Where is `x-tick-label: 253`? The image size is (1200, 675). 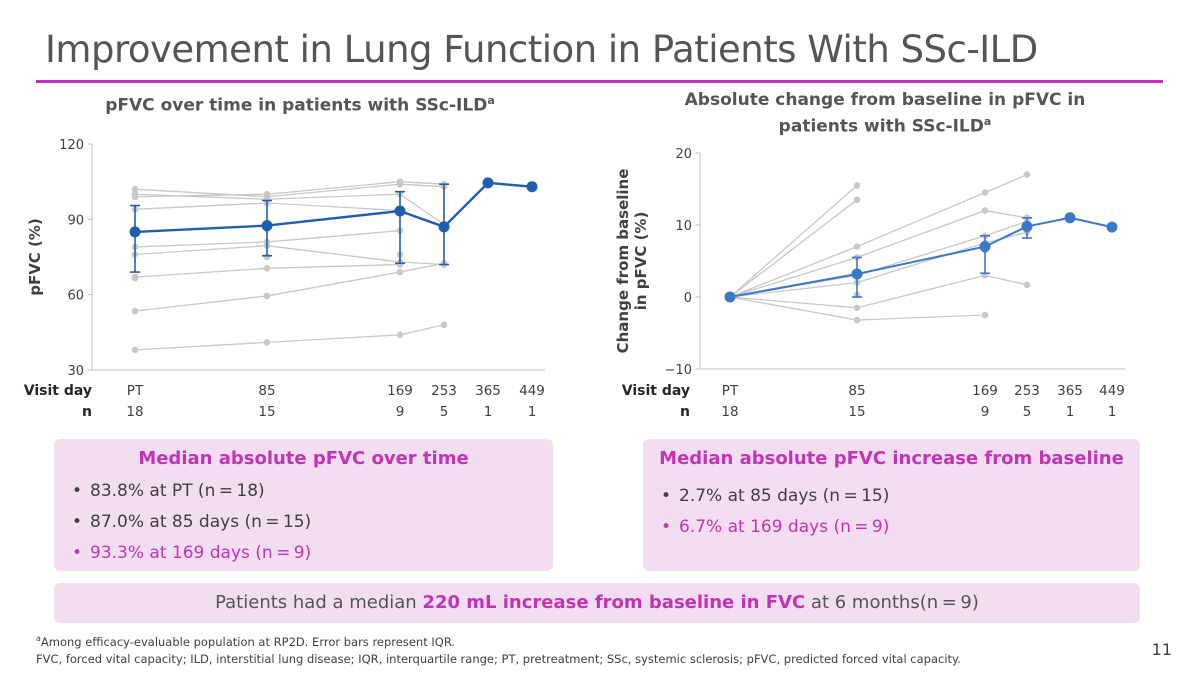 x-tick-label: 253 is located at coordinates (1027, 391).